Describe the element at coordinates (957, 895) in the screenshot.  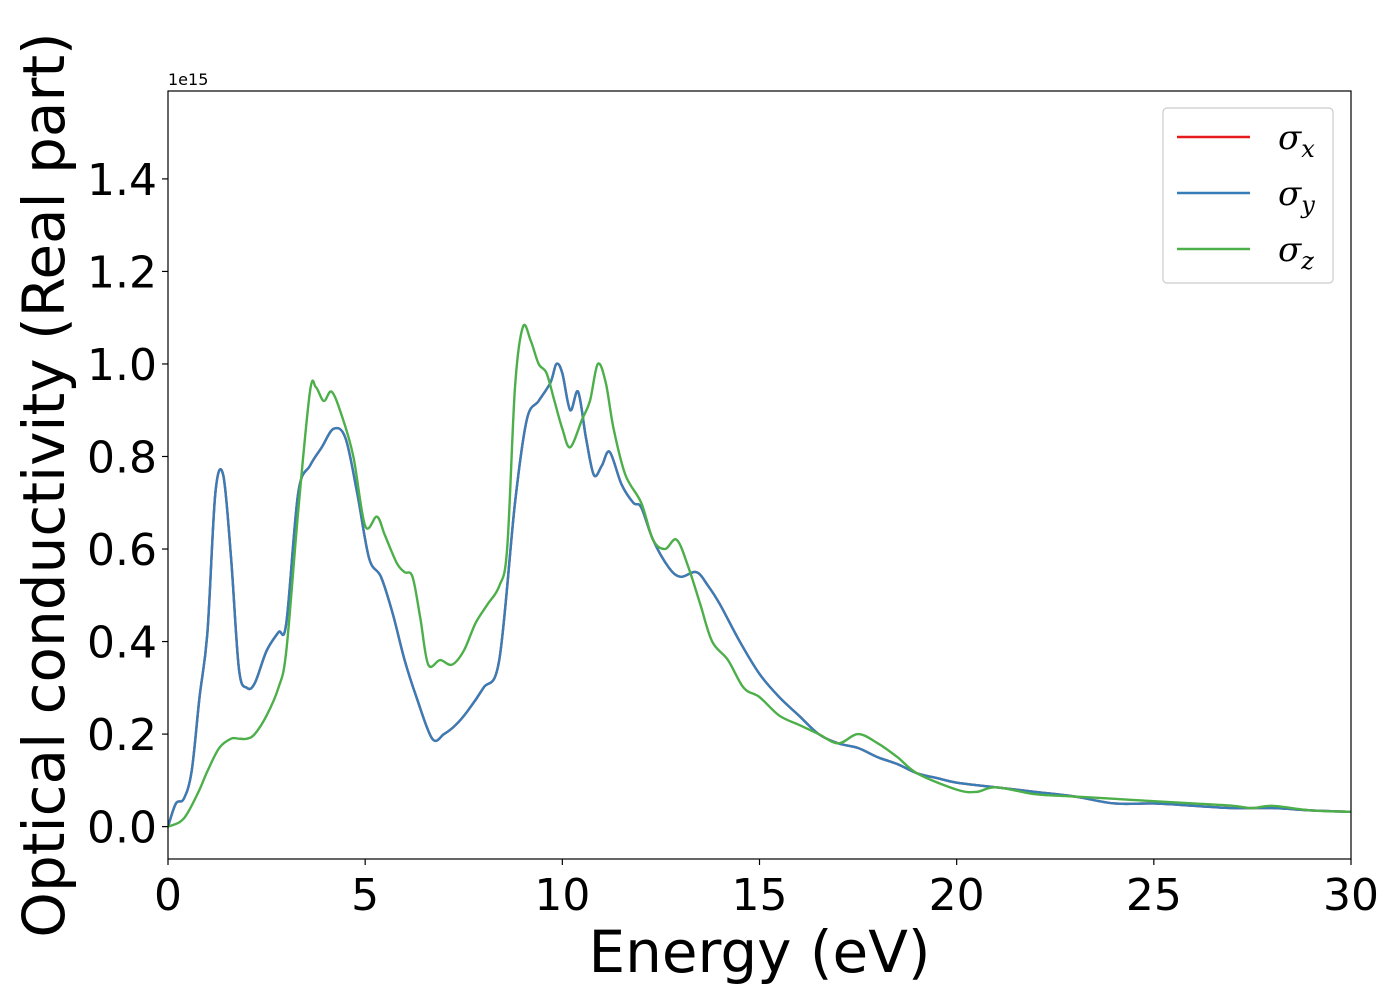
I see `x-tick-label: 20` at that location.